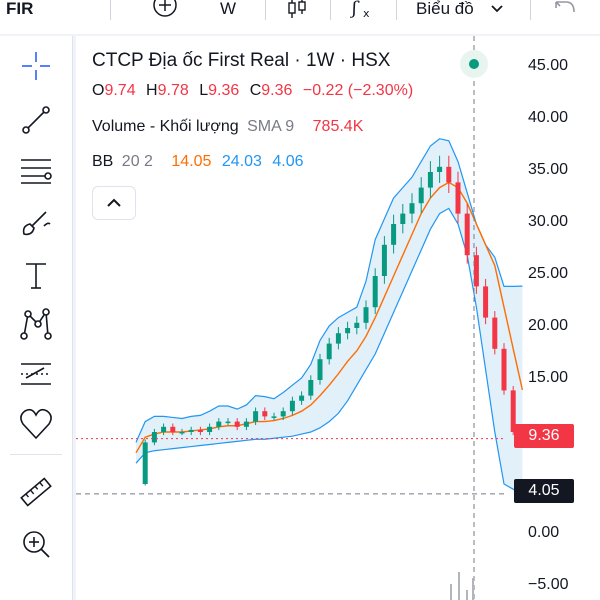 Image resolution: width=600 pixels, height=600 pixels. Describe the element at coordinates (241, 161) in the screenshot. I see `bb-upper-value: 24.03` at that location.